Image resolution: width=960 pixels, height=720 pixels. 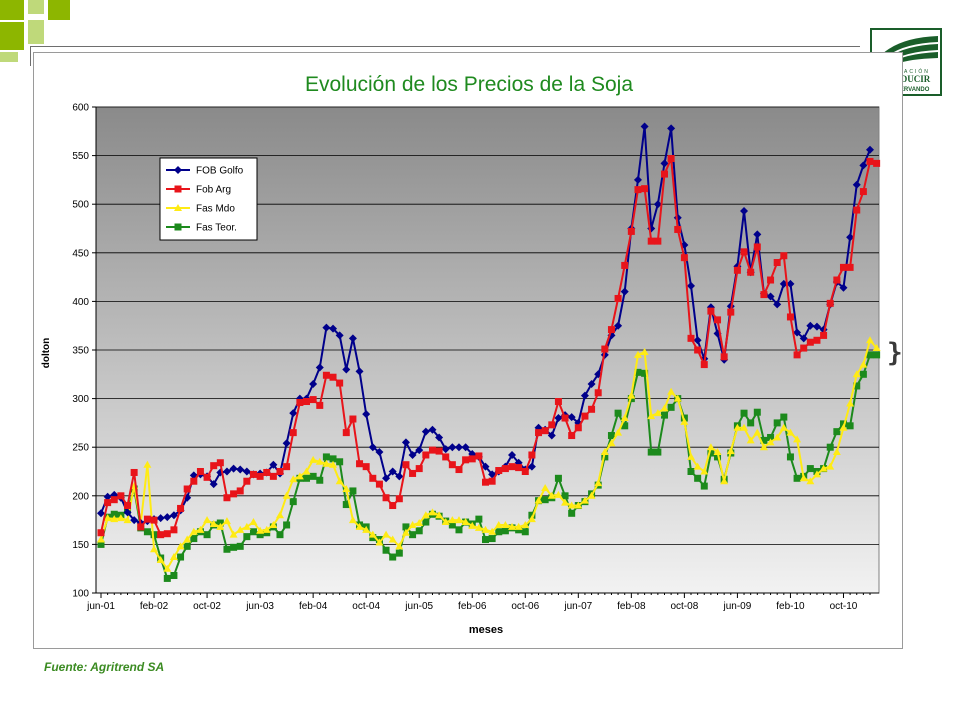 I want to click on logo-line3: CONSERVANDO, so click(x=906, y=90).